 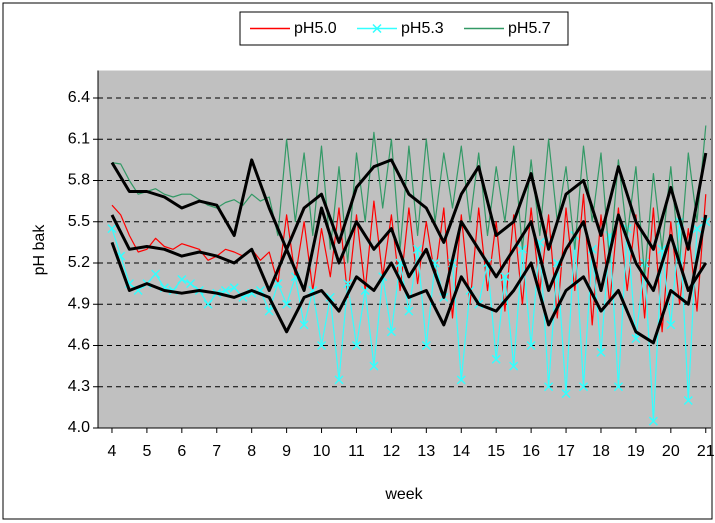 I want to click on legend-label: pH5.0, so click(x=315, y=28).